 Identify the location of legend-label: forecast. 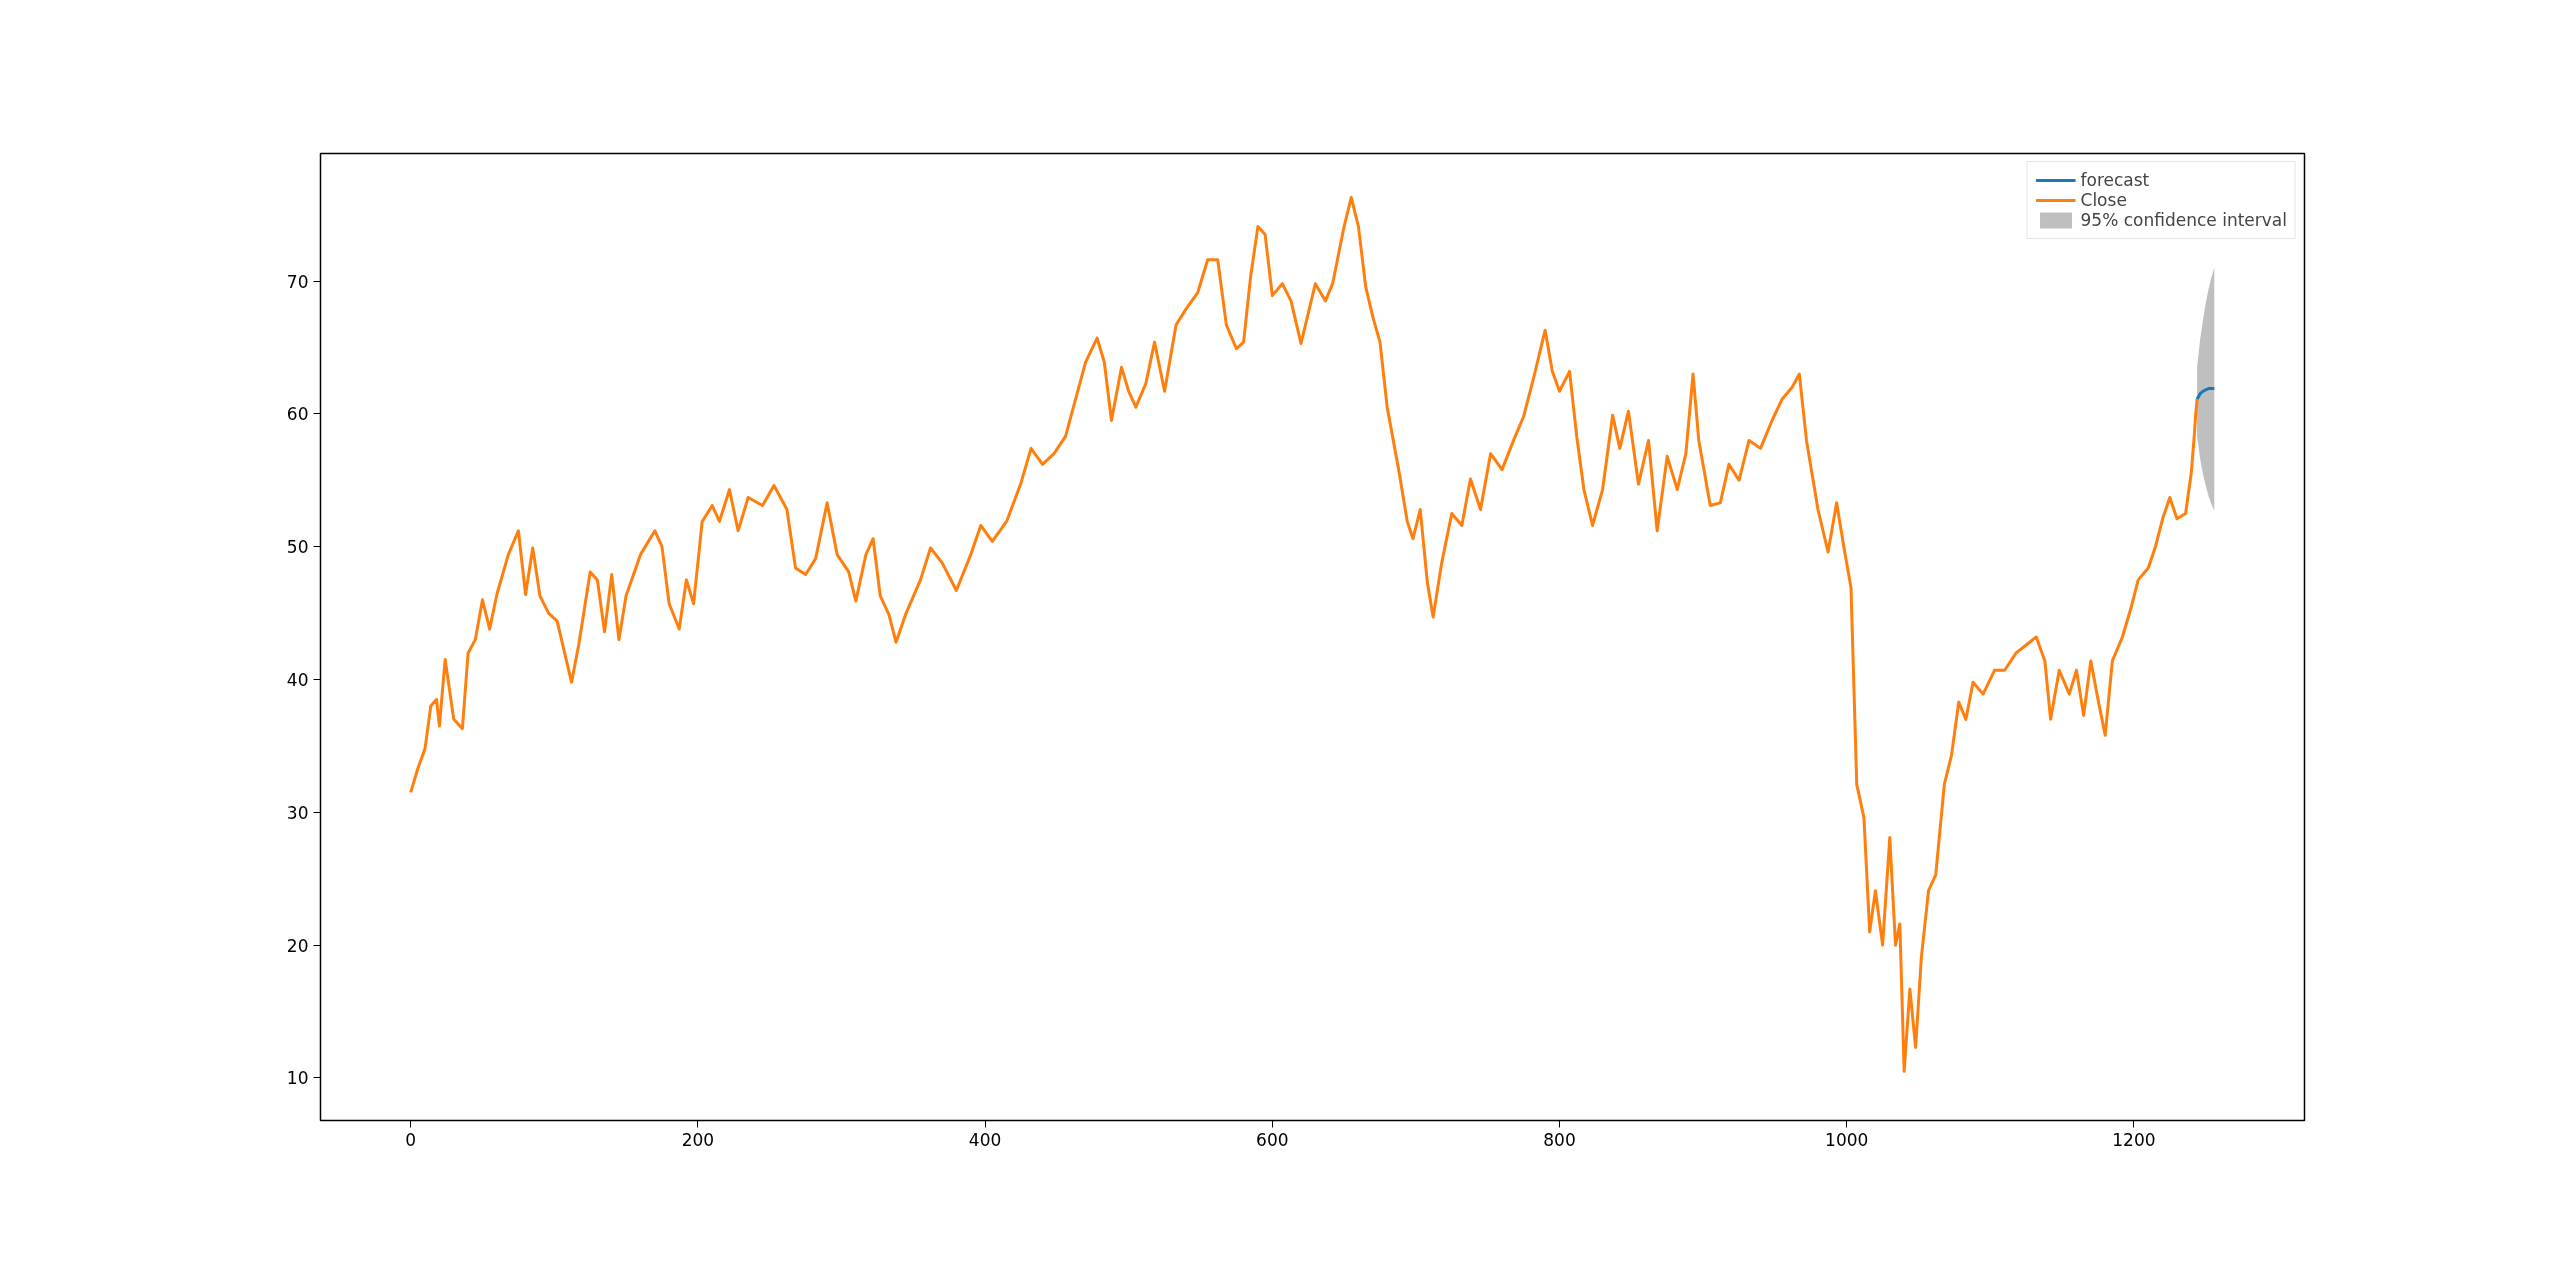
(2115, 180).